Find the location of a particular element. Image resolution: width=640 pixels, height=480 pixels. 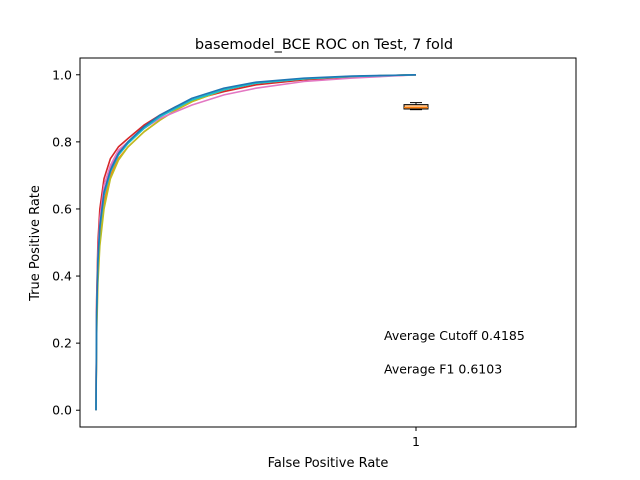

x-axis-ticks: 1 is located at coordinates (416, 438).